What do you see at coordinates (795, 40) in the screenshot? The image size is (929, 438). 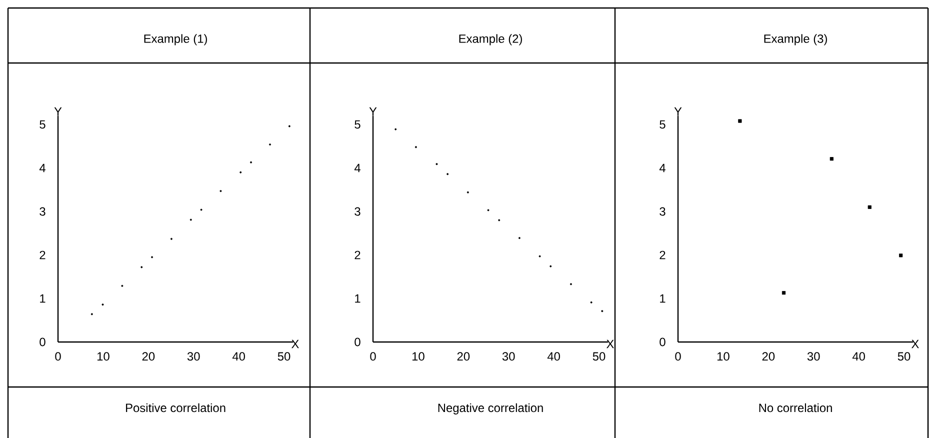 I see `chart-title: Example (3)` at bounding box center [795, 40].